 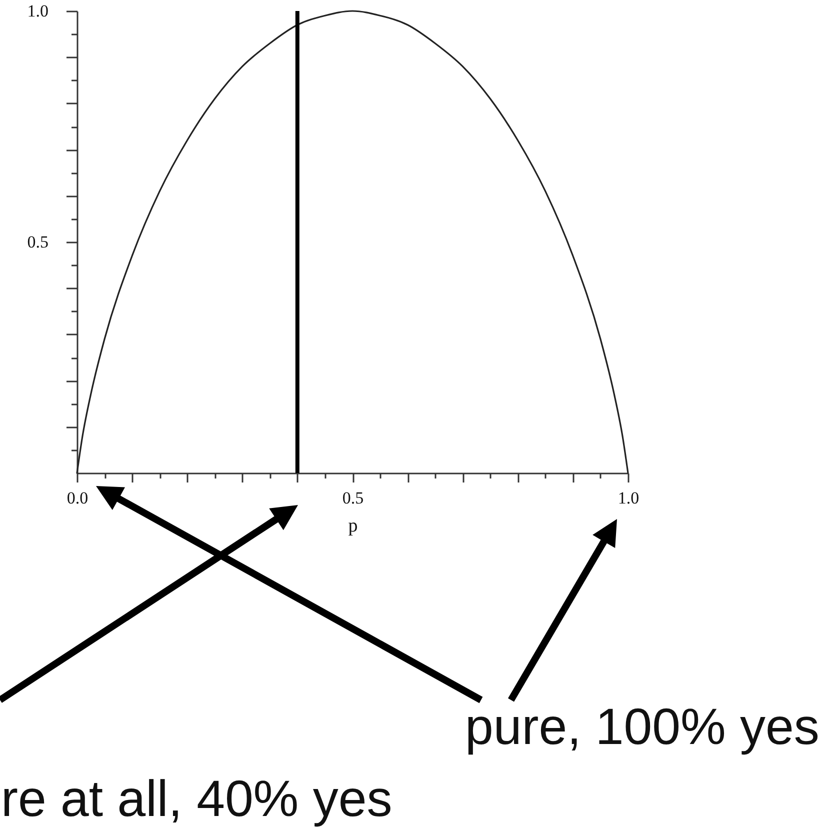 I want to click on x-tick-label: 0.5, so click(x=353, y=498).